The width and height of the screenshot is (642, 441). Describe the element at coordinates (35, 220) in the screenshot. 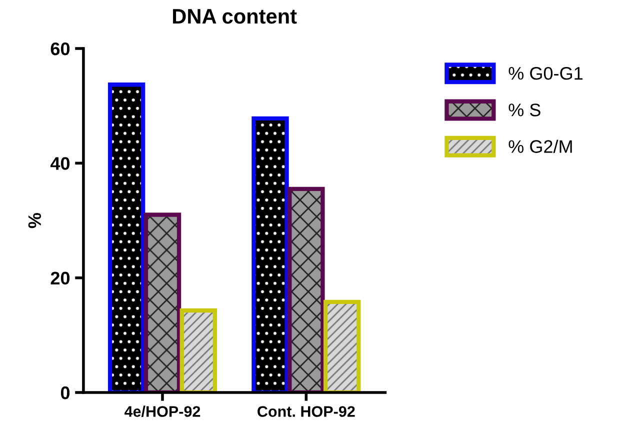

I see `y-axis-title: %` at that location.